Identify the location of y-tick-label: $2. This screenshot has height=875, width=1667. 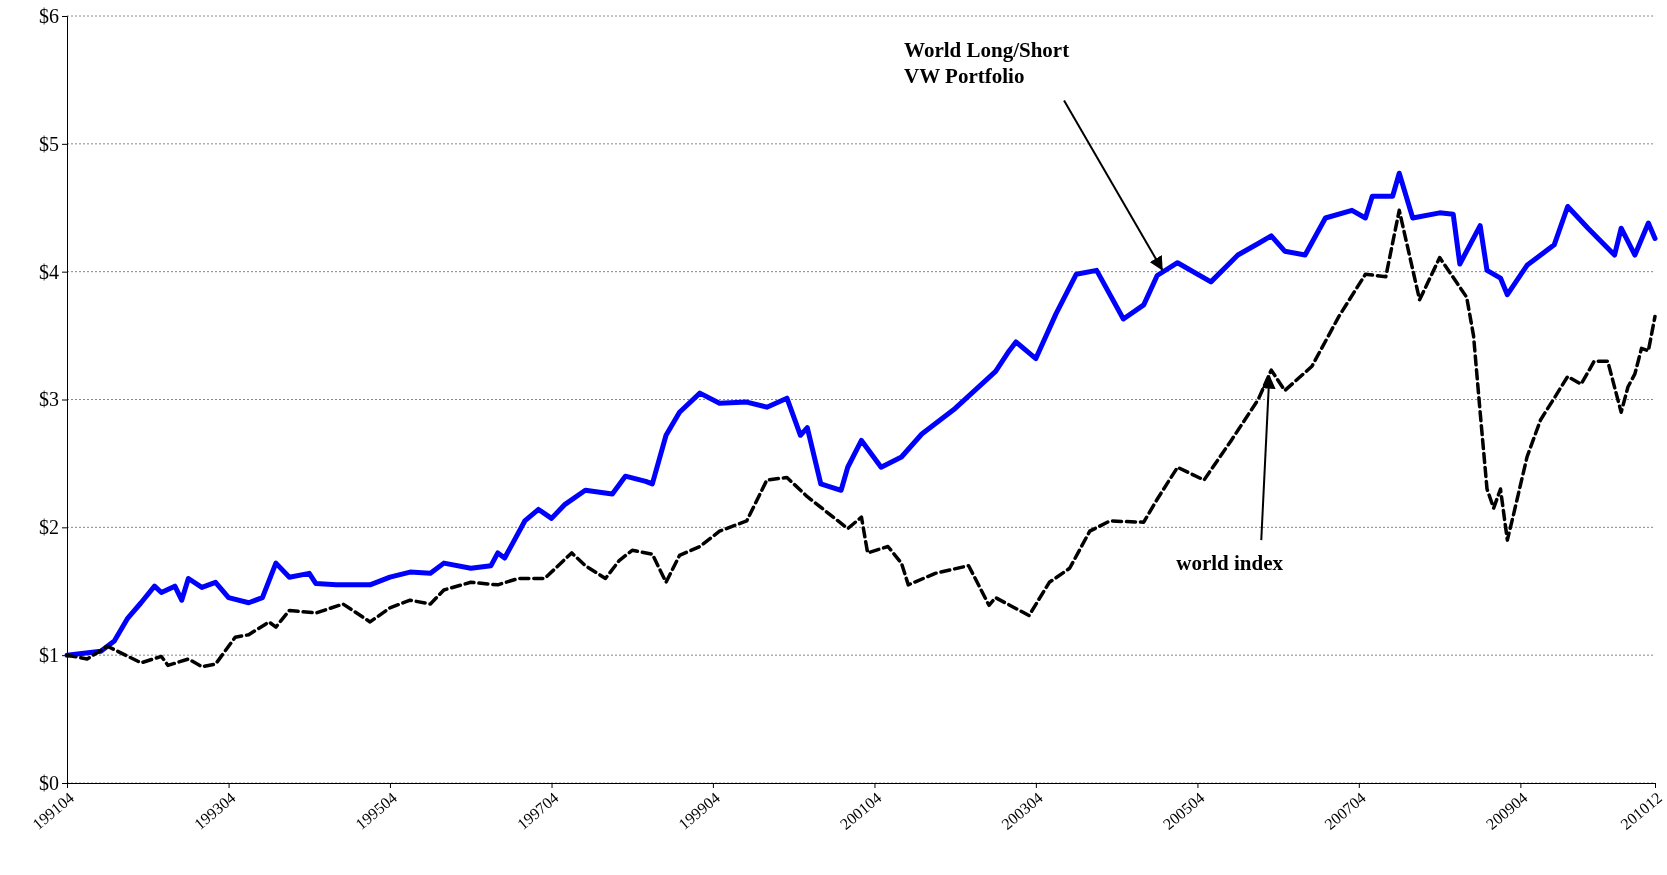
(49, 527).